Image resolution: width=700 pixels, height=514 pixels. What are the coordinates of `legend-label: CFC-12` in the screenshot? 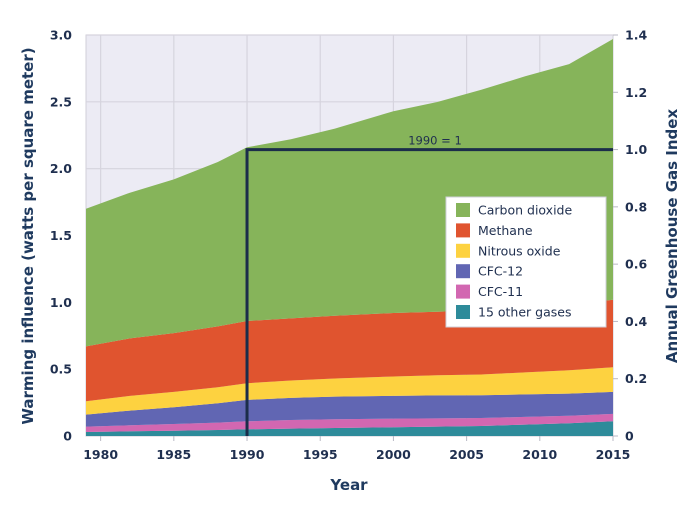 It's located at (500, 271).